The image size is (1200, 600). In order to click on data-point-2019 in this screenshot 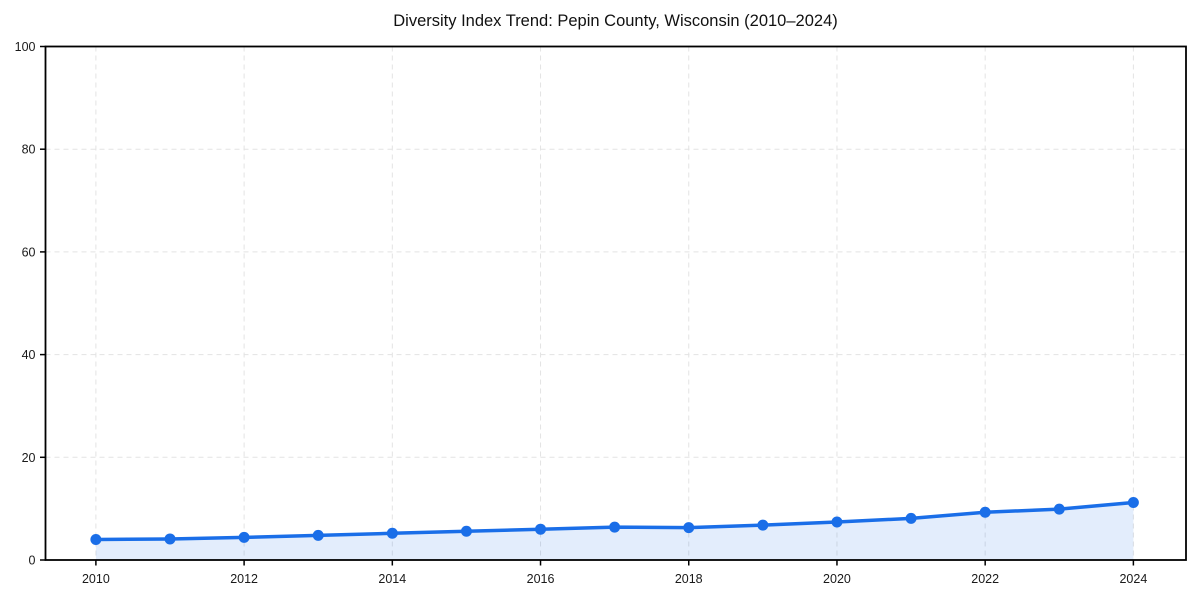, I will do `click(763, 525)`.